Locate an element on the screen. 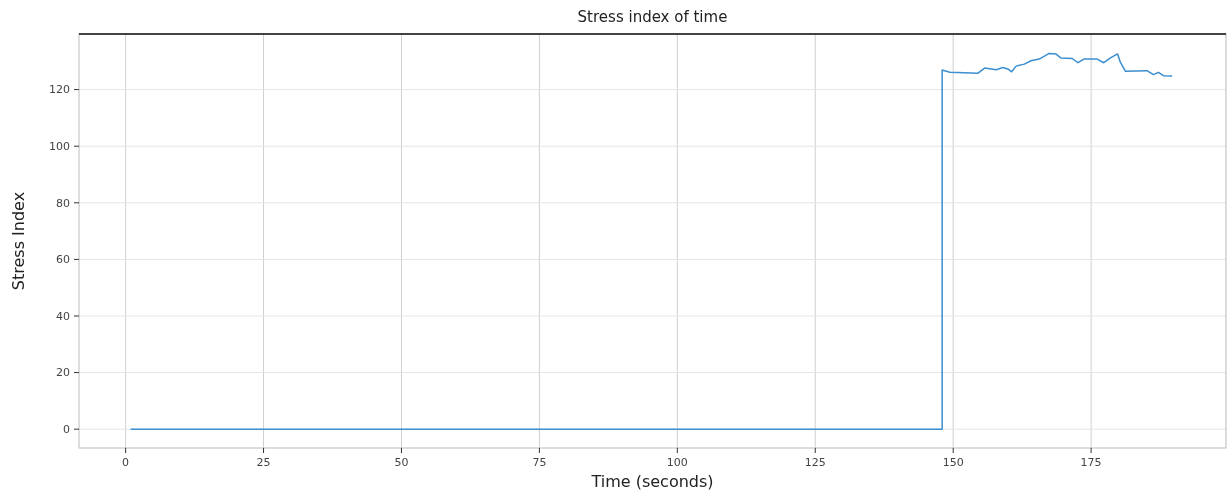 The image size is (1231, 493). chart-title: Stress index of time is located at coordinates (652, 17).